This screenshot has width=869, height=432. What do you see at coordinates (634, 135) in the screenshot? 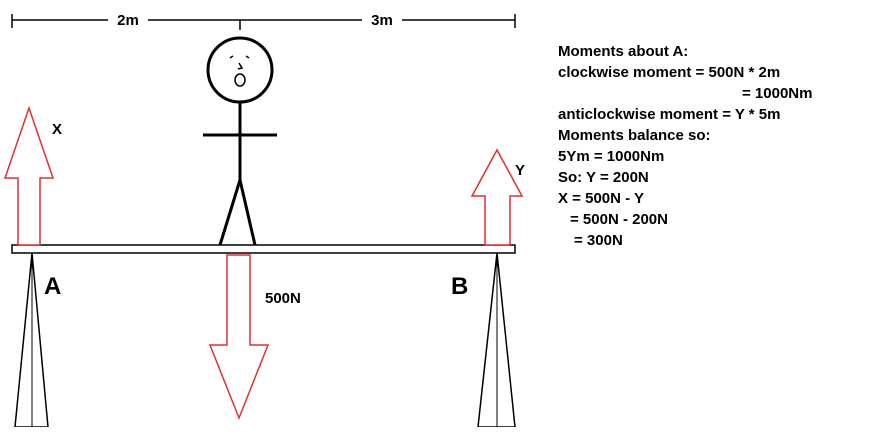
I see `working-line: Moments balance so:` at bounding box center [634, 135].